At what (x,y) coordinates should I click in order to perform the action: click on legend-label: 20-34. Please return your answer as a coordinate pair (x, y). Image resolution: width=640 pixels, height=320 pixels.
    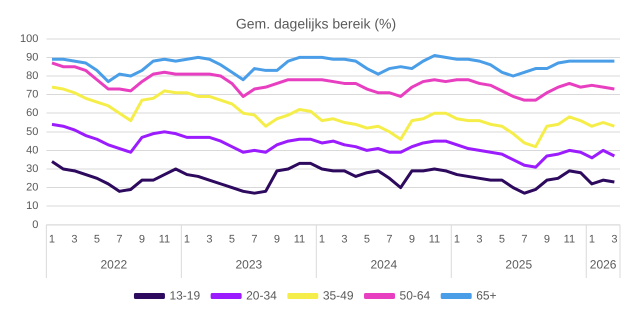
    Looking at the image, I should click on (262, 295).